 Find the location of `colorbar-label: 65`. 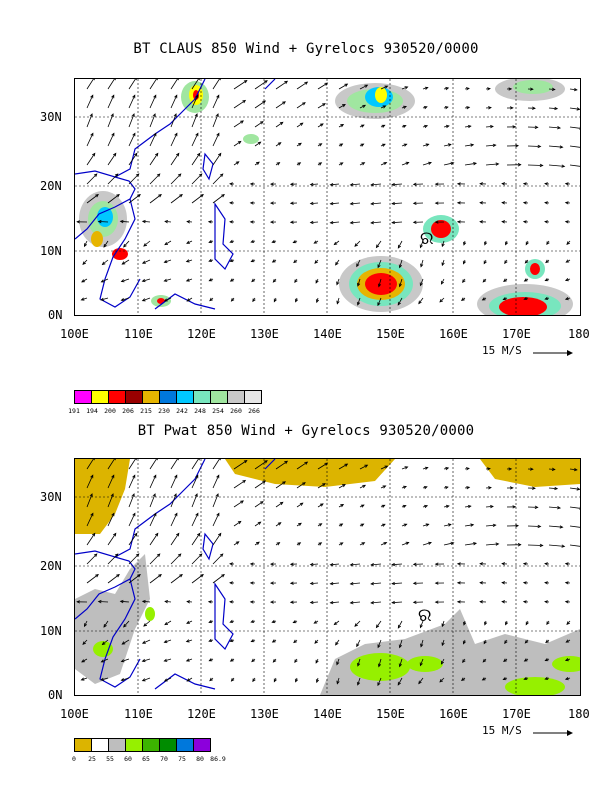

colorbar-label: 65 is located at coordinates (146, 759).